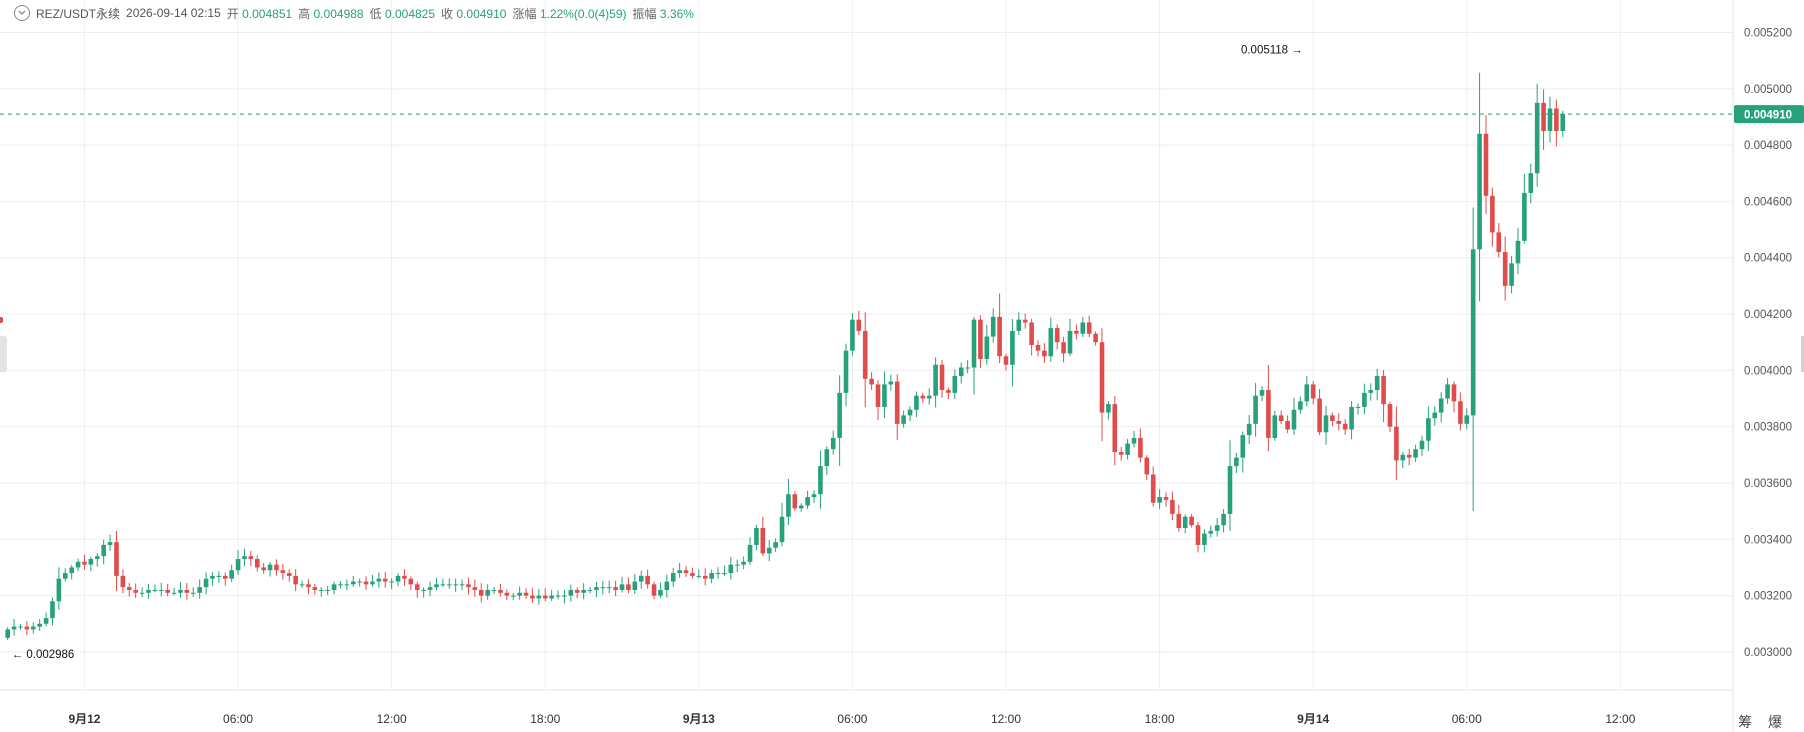 This screenshot has height=732, width=1804. I want to click on x-tick-label: 9月14, so click(1313, 719).